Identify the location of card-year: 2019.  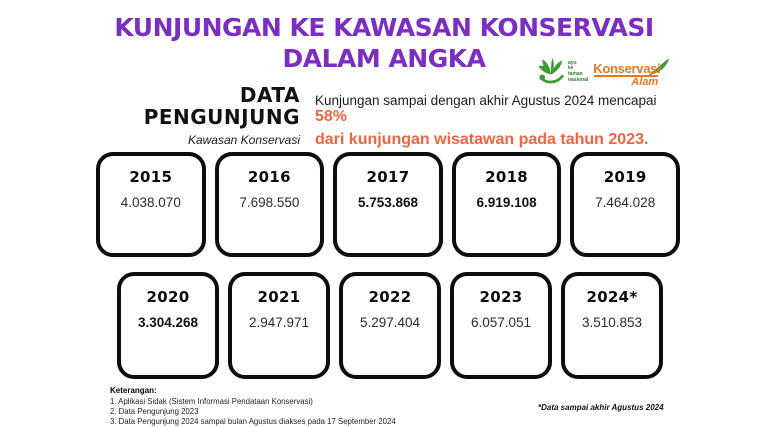
(625, 177).